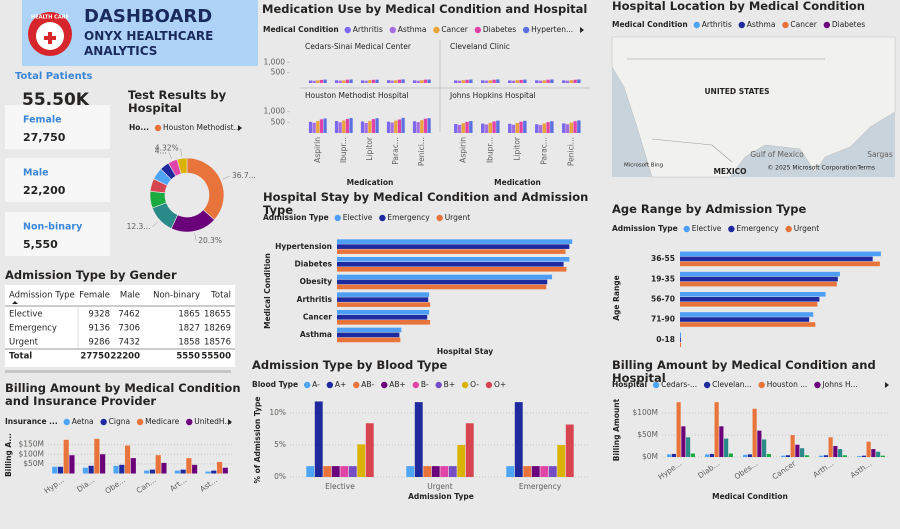 The height and width of the screenshot is (529, 900). What do you see at coordinates (709, 209) in the screenshot?
I see `chart-title-box: Age Range by Admission Type` at bounding box center [709, 209].